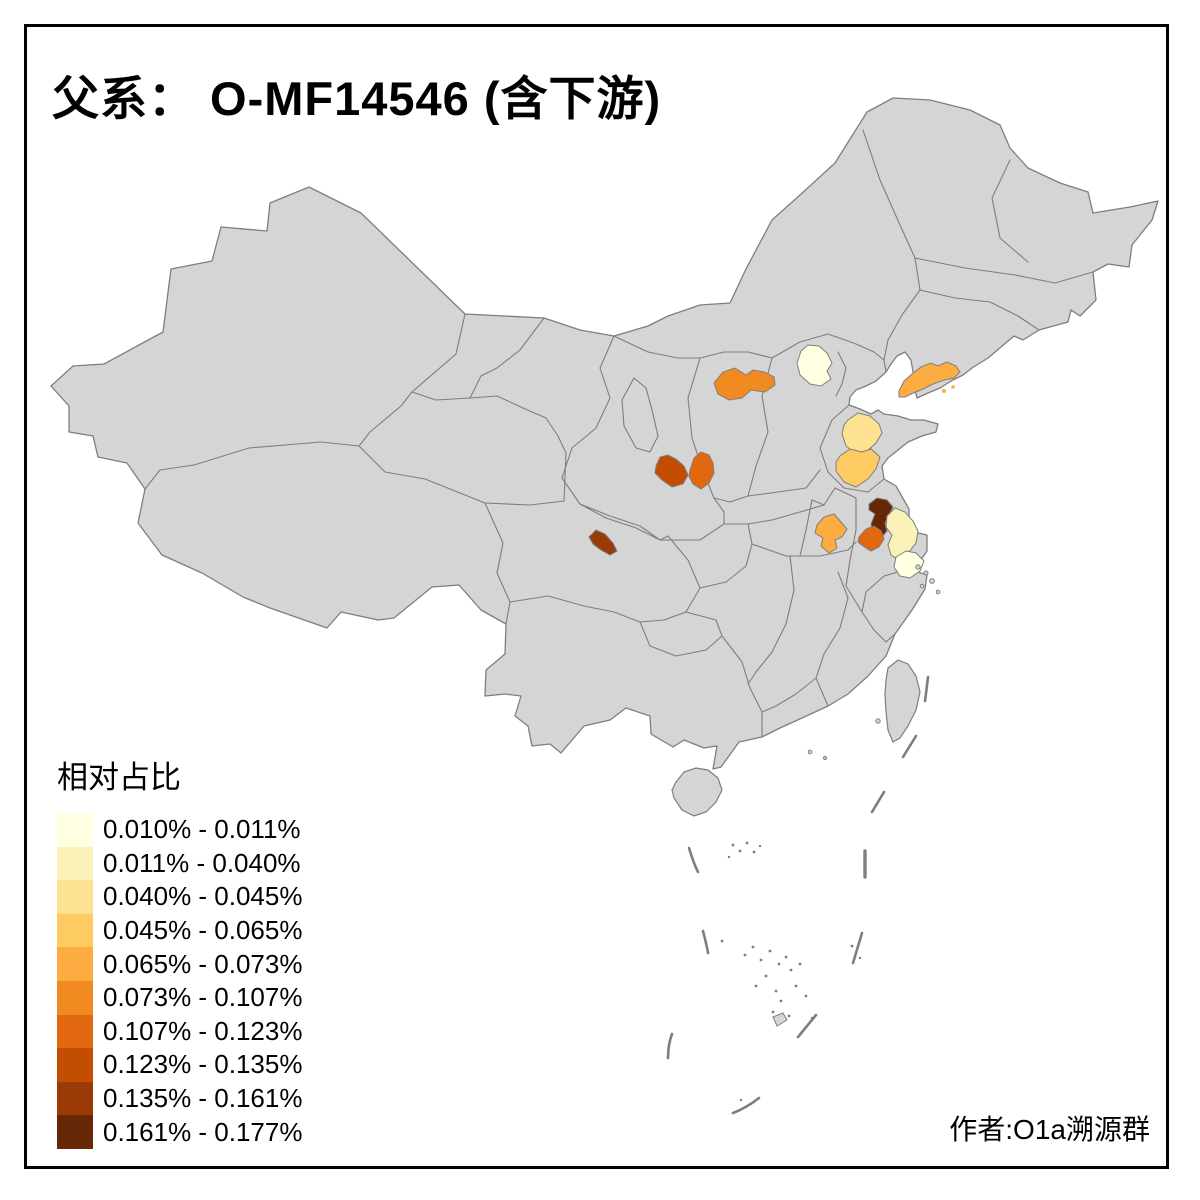  I want to click on legend-row: 0.045% - 0.065%, so click(180, 930).